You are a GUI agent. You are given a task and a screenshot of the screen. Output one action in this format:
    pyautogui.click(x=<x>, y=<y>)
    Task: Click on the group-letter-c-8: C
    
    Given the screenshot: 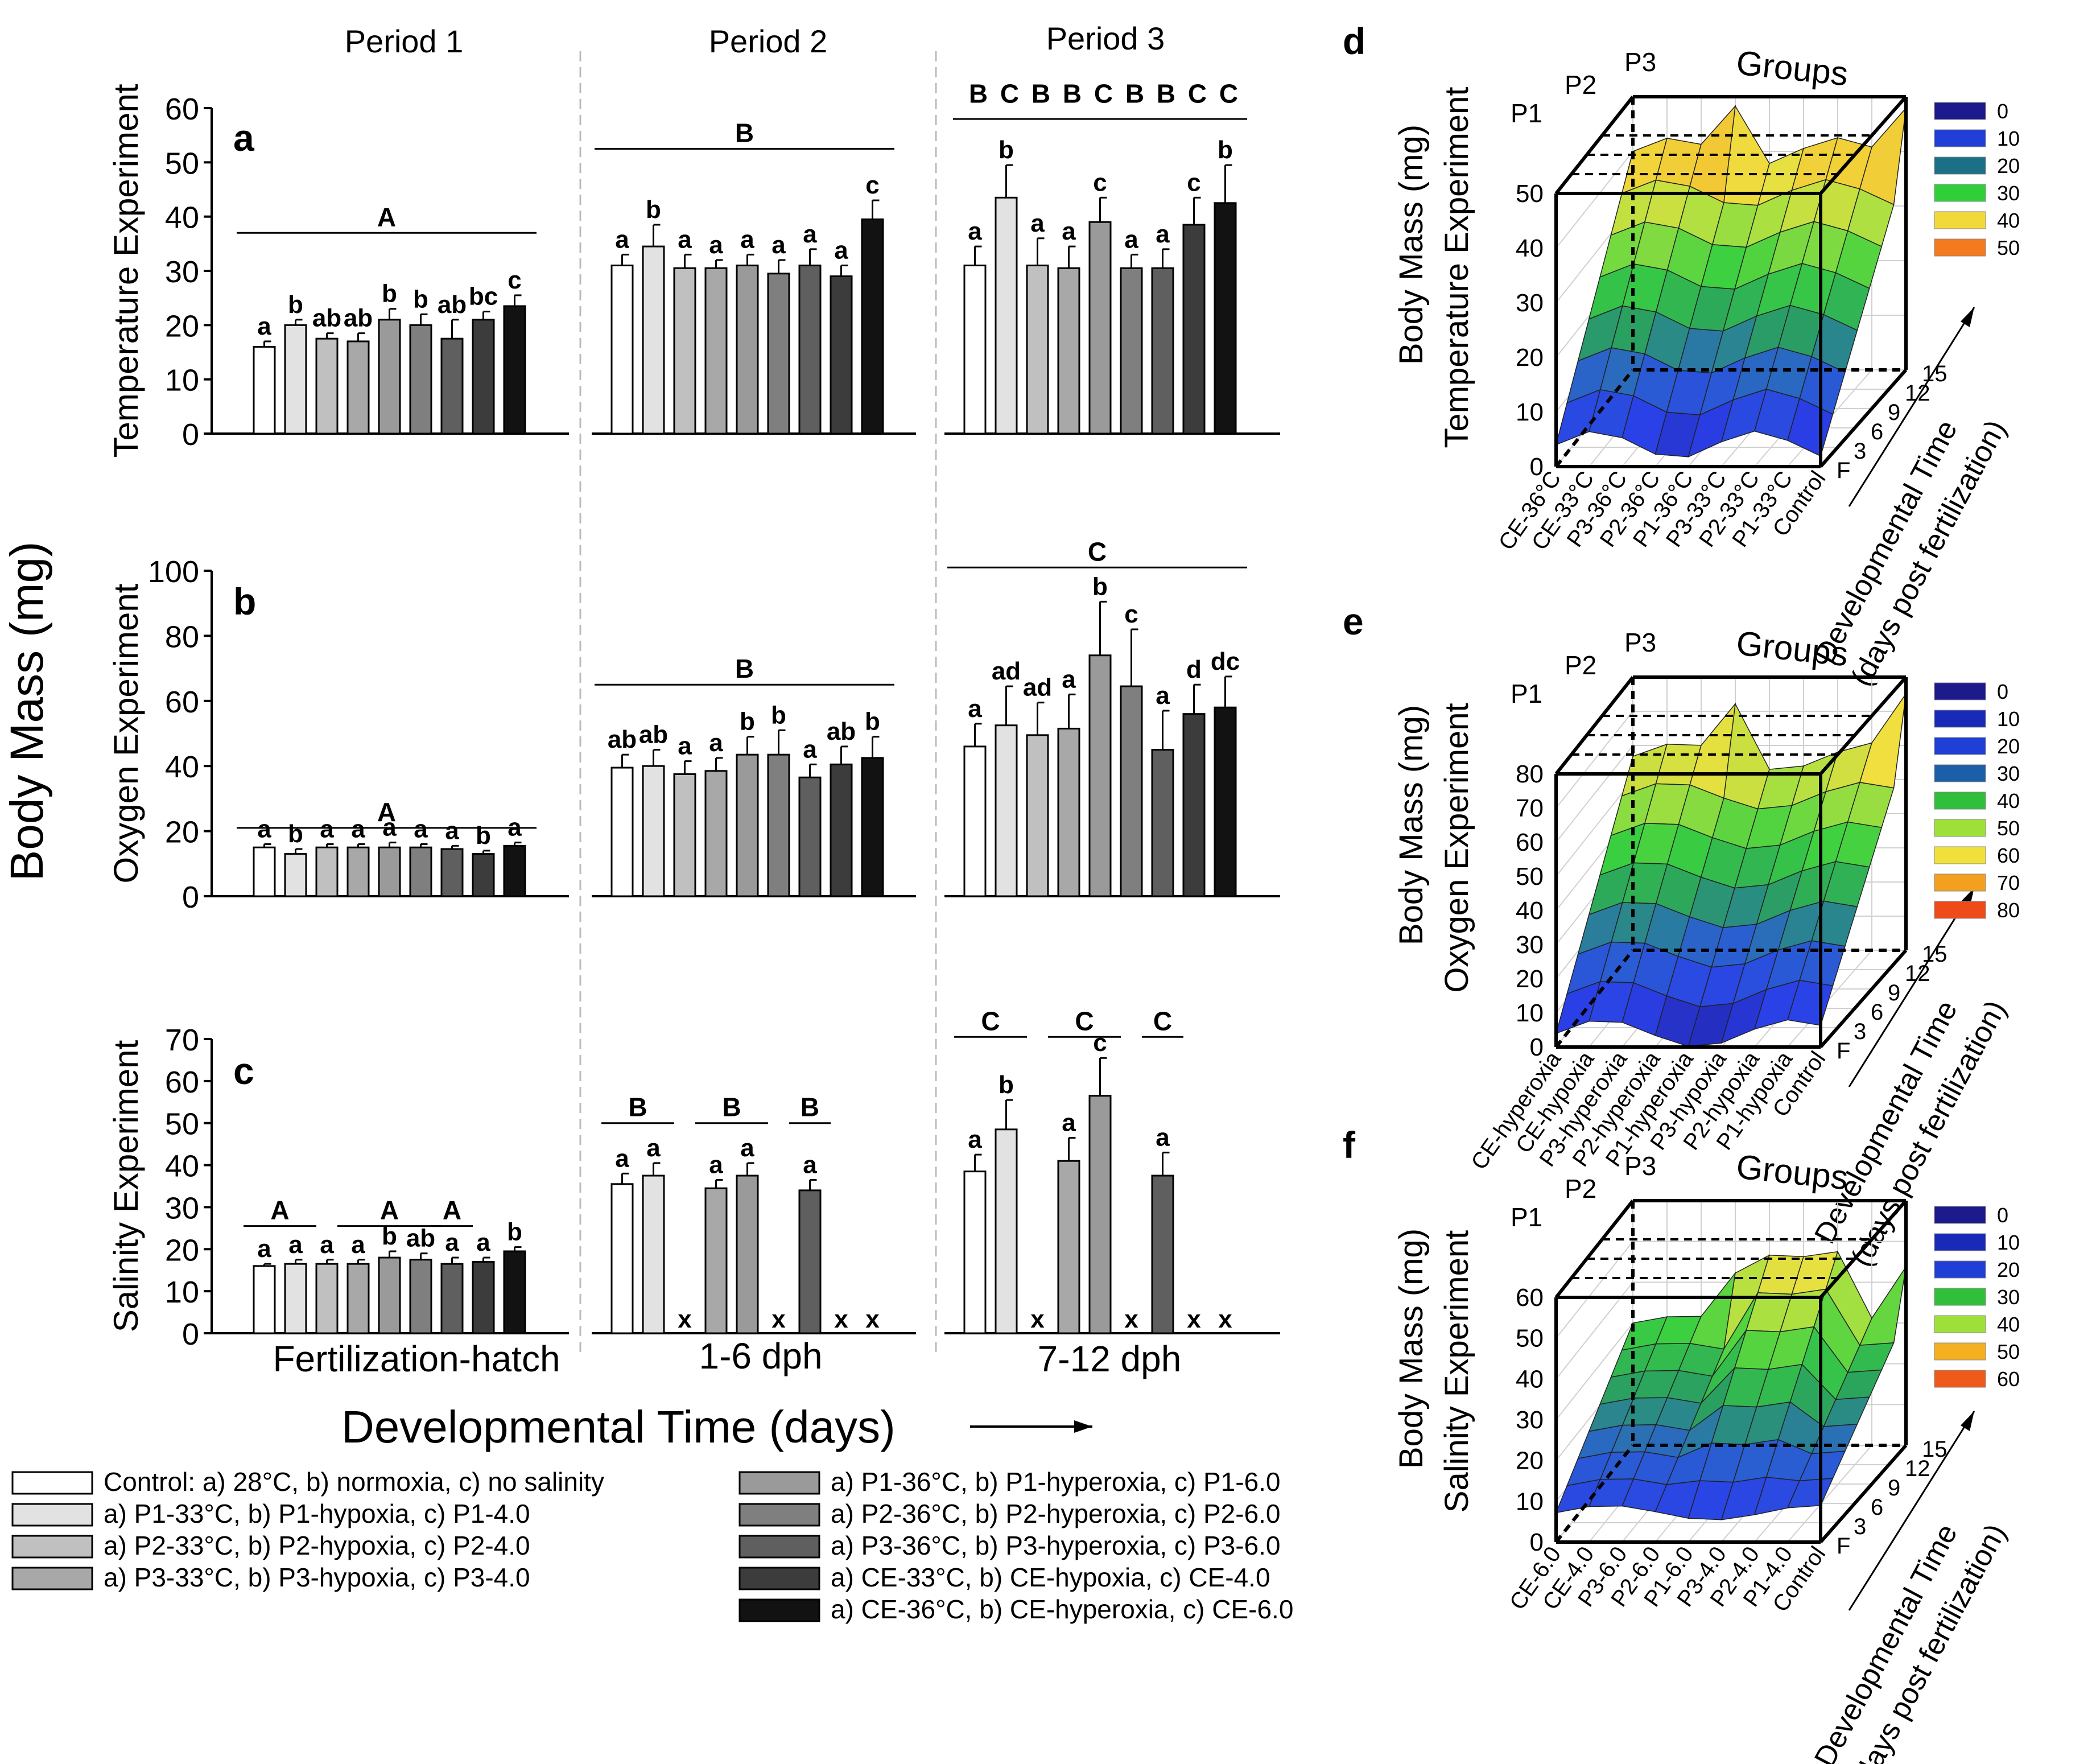 What is the action you would take?
    pyautogui.click(x=1162, y=1021)
    